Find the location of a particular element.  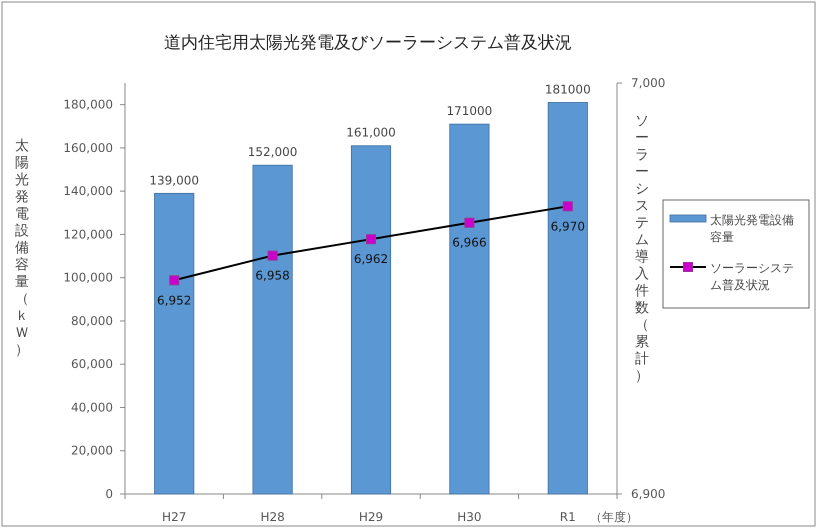

data-label: 161,000 is located at coordinates (371, 133).